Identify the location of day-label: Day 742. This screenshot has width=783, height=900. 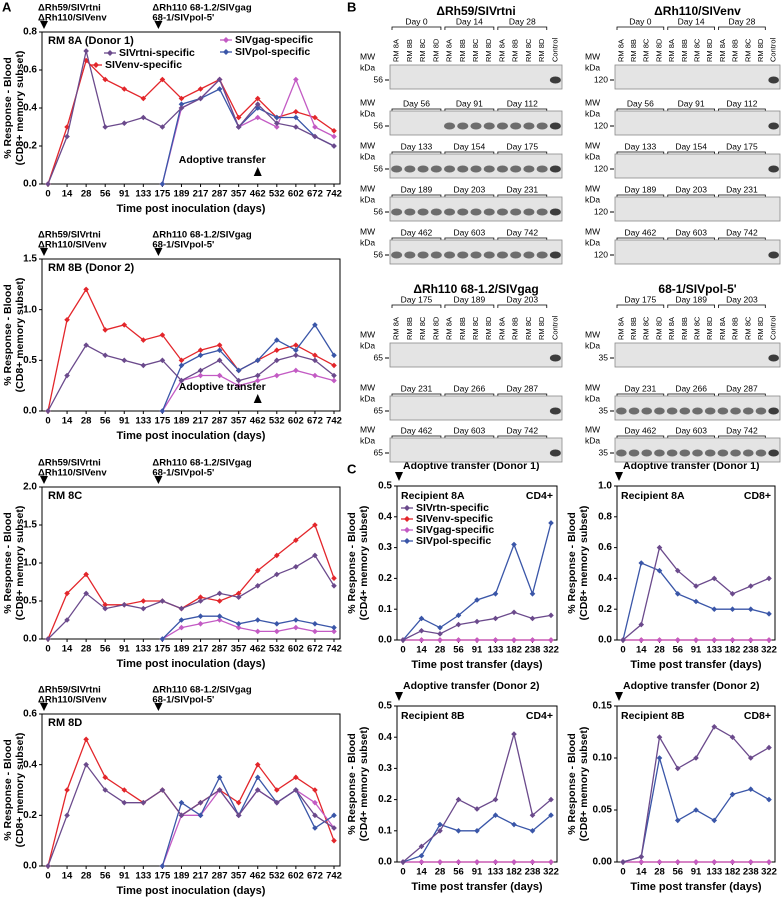
(742, 232).